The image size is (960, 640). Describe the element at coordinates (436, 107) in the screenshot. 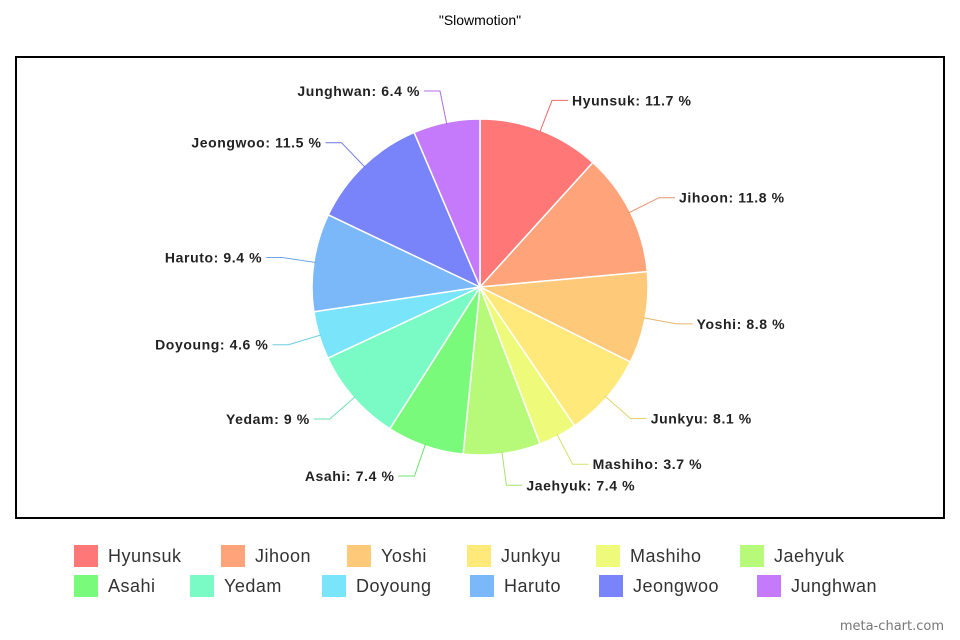

I see `leader-line-junghwan` at that location.